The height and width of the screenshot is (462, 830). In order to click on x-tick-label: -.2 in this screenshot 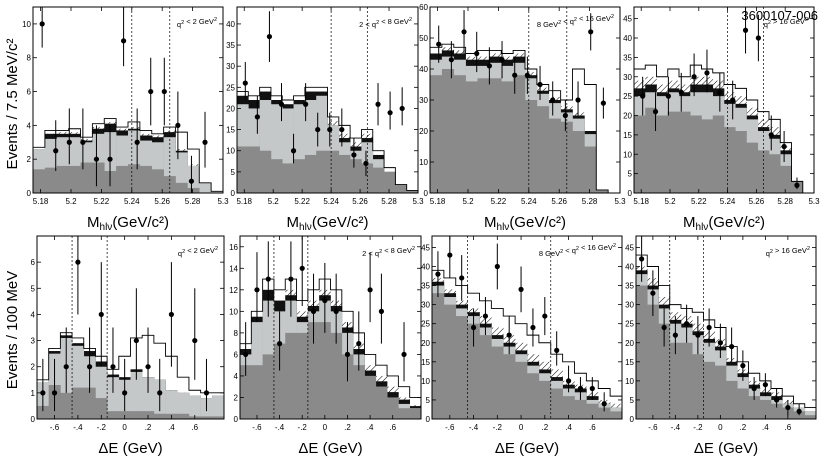, I will do `click(498, 427)`.